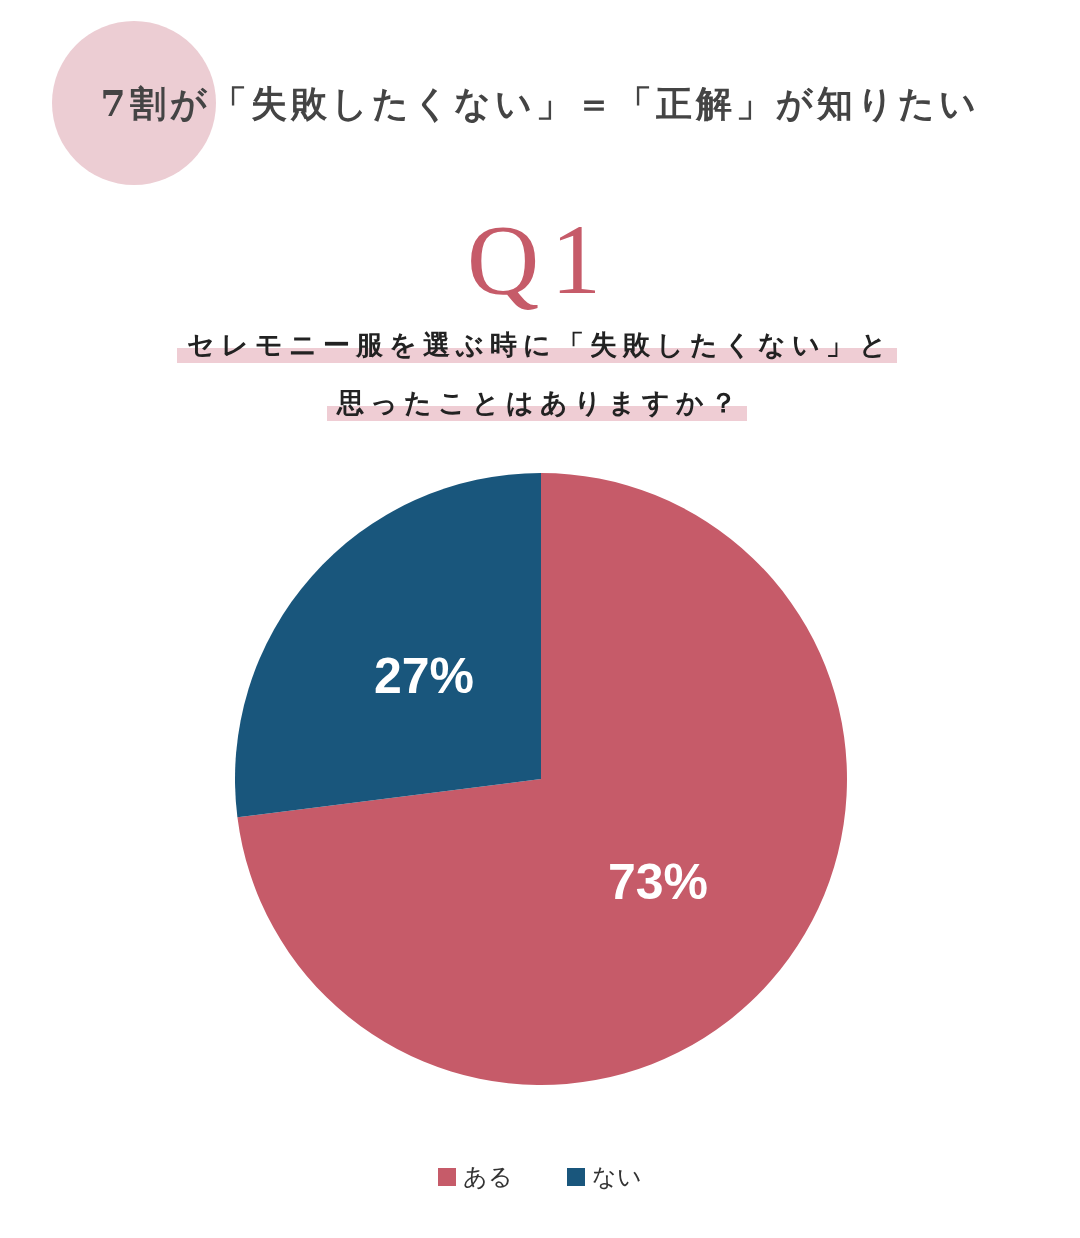 The height and width of the screenshot is (1238, 1080). Describe the element at coordinates (658, 882) in the screenshot. I see `data-label: 73%` at that location.